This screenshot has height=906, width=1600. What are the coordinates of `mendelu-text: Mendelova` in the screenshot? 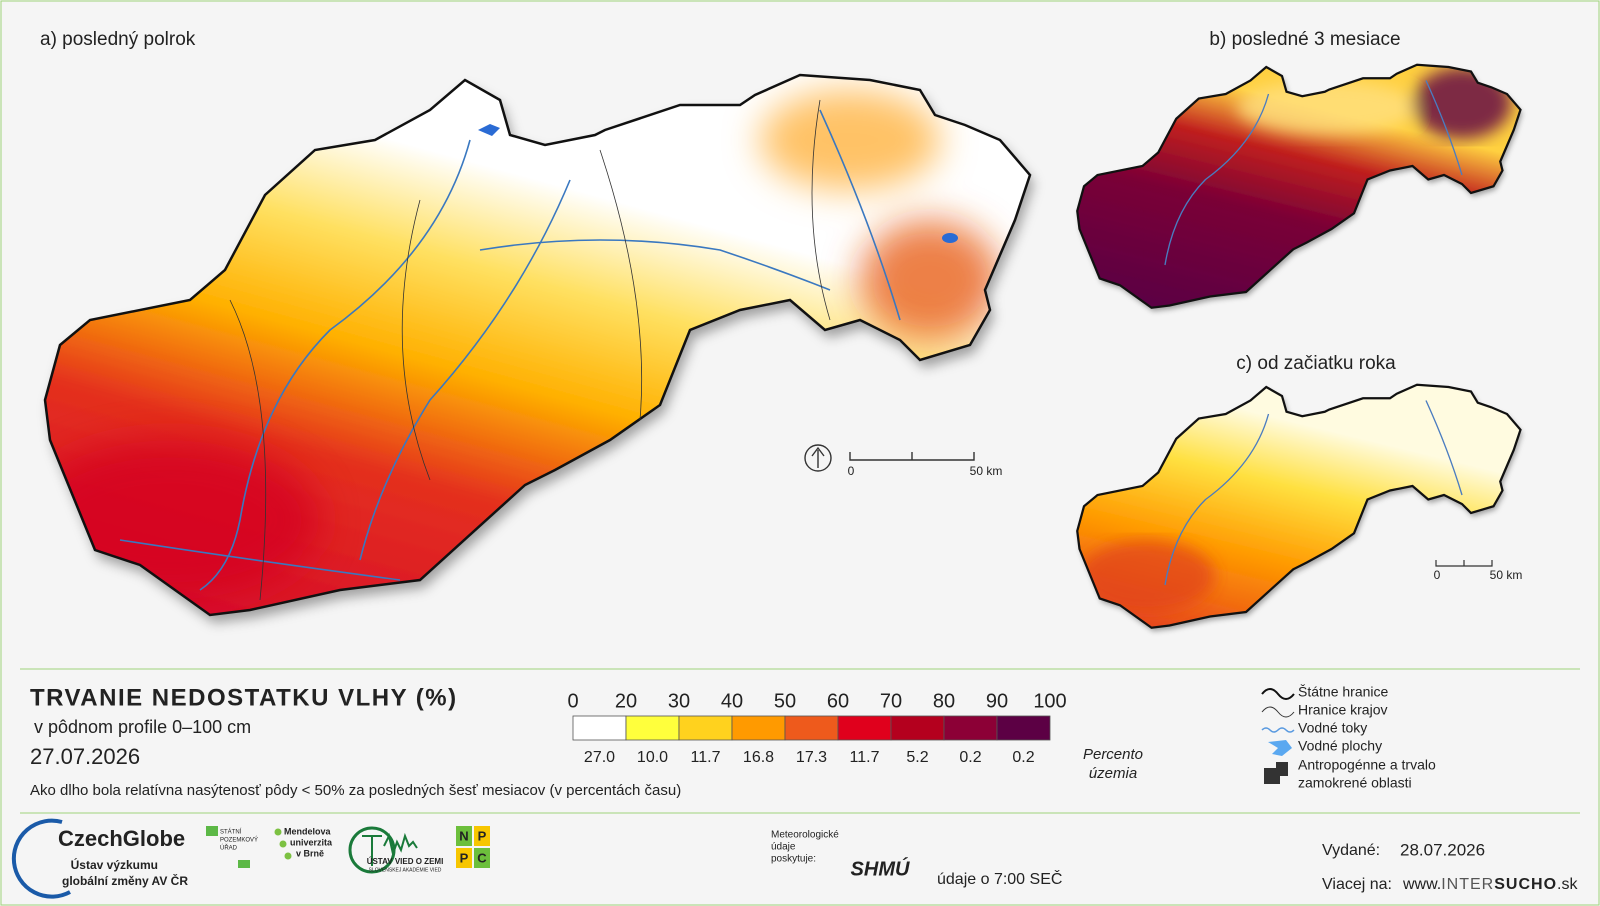 It's located at (308, 831).